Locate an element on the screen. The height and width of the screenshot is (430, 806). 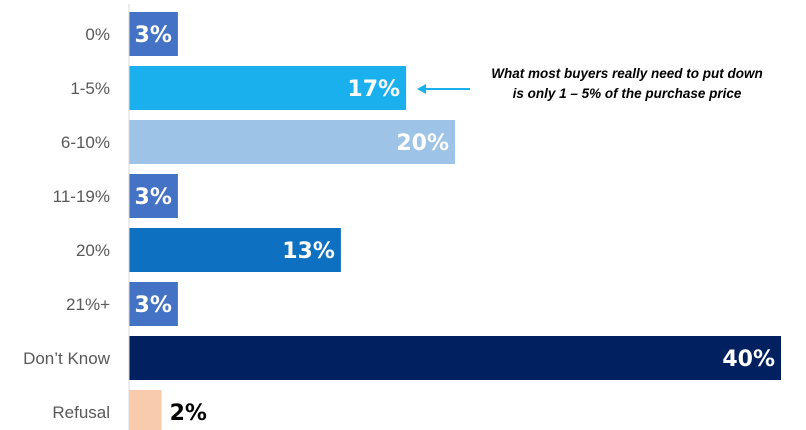
value-label-1: 17% is located at coordinates (373, 89).